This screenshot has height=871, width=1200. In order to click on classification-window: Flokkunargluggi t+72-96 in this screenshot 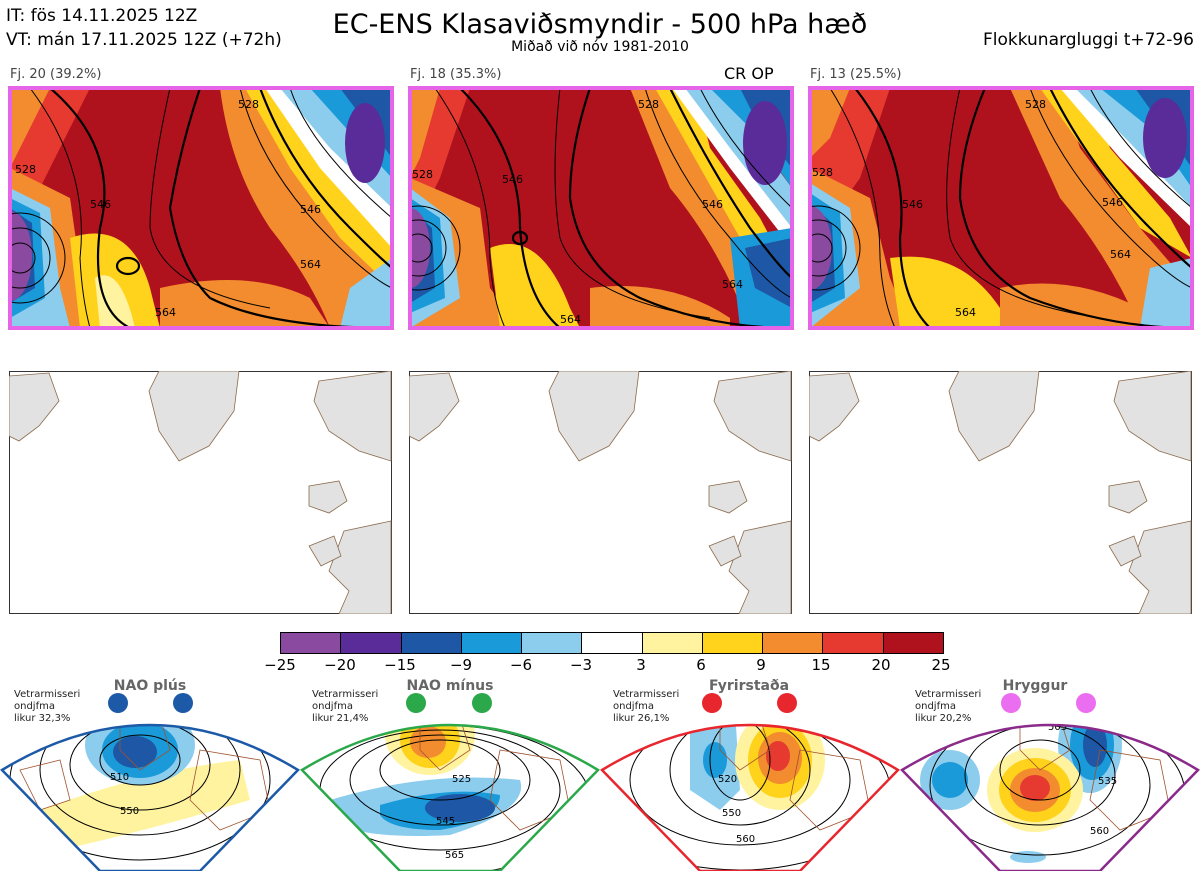, I will do `click(1088, 40)`.